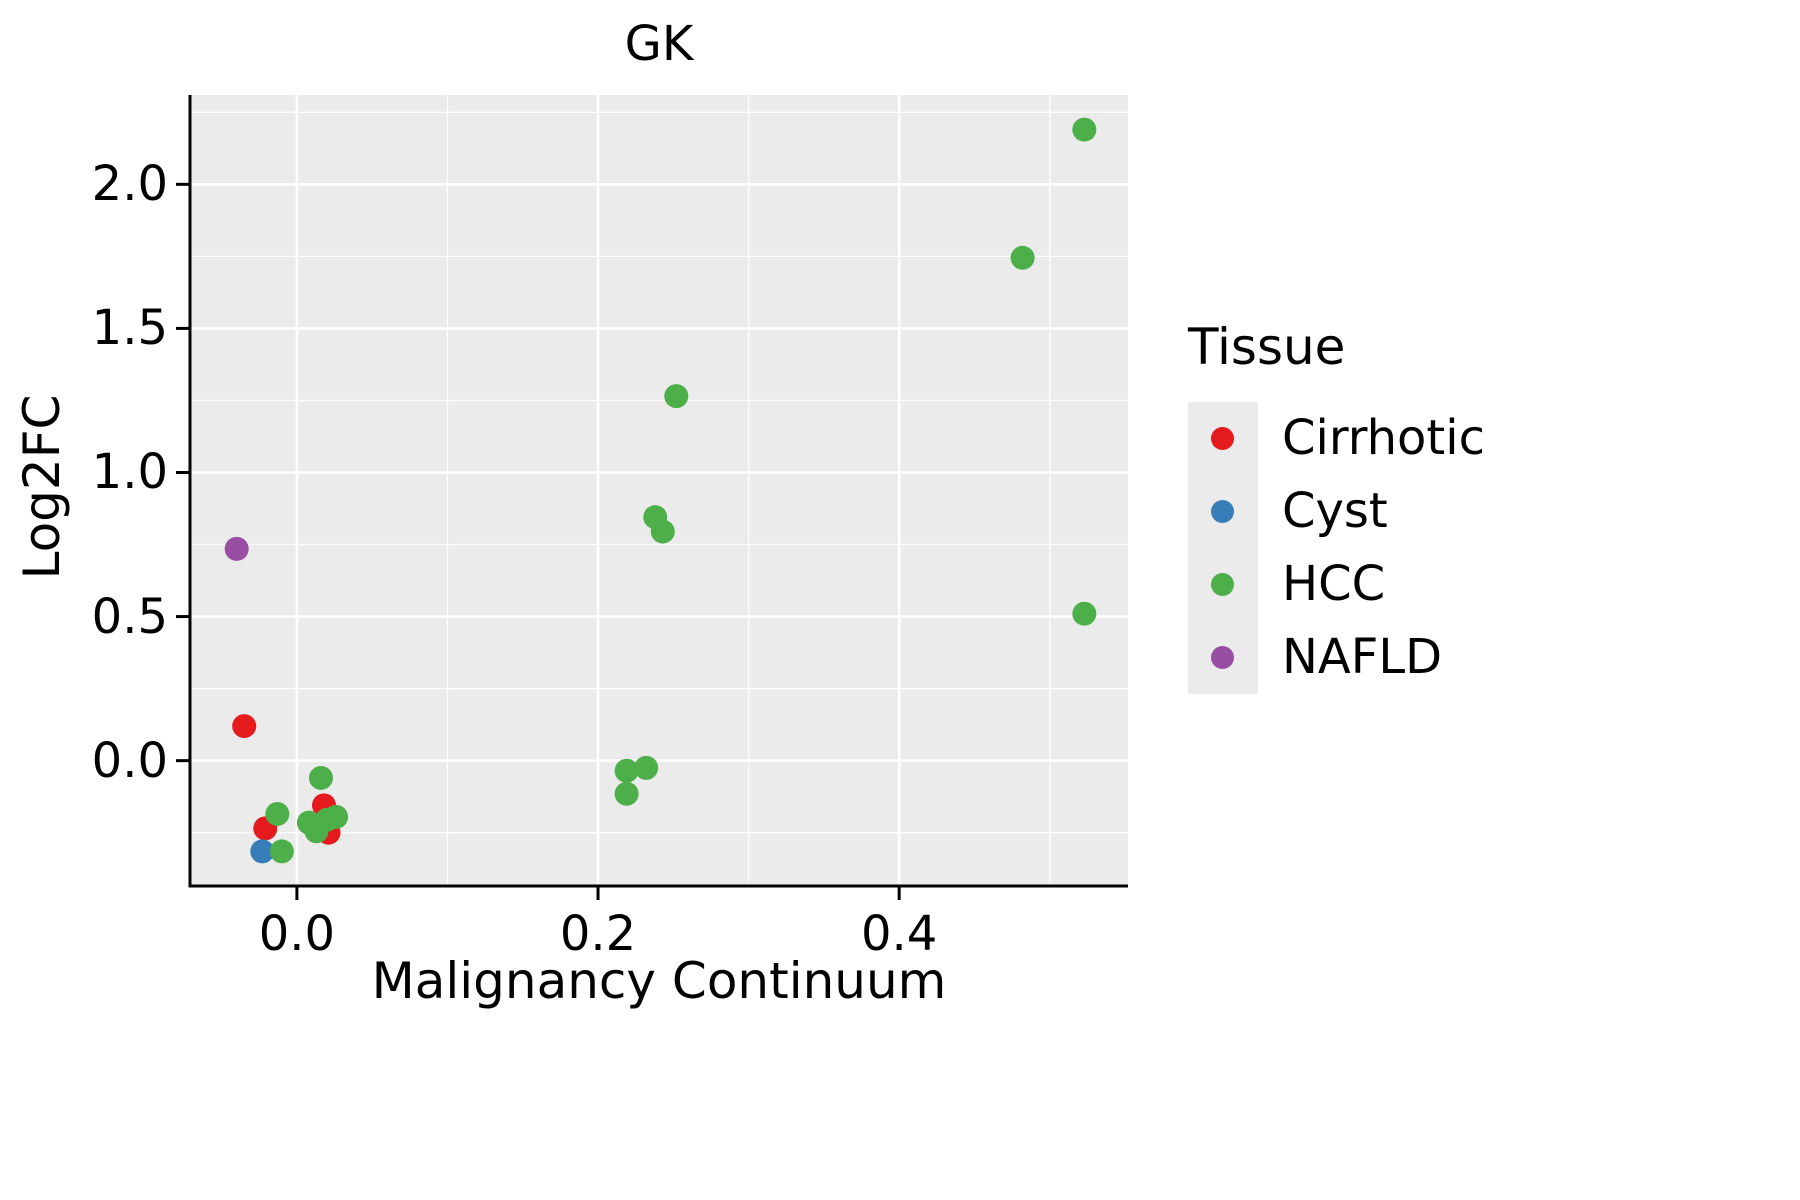 This screenshot has width=1800, height=1200. I want to click on legend-swatch-cirrhotic, so click(1222, 438).